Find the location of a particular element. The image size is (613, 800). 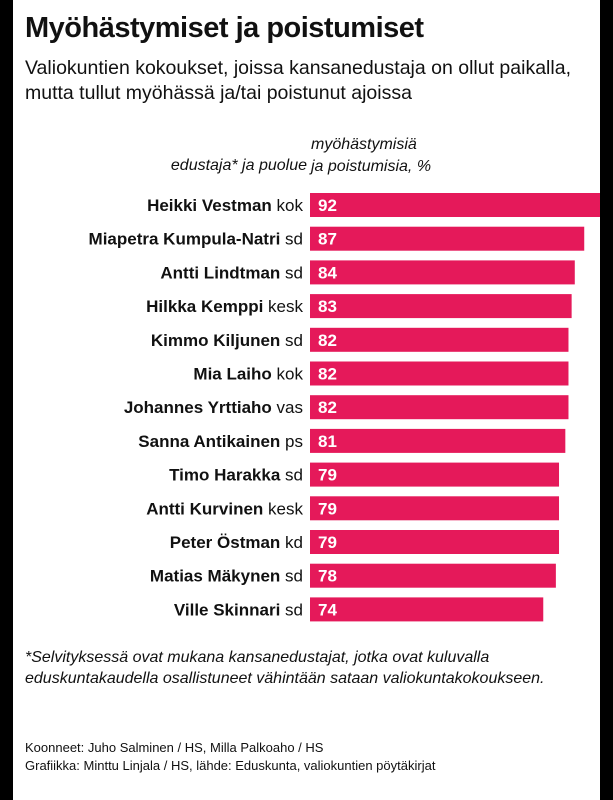

representative-name: Mia Laiho is located at coordinates (234, 374).